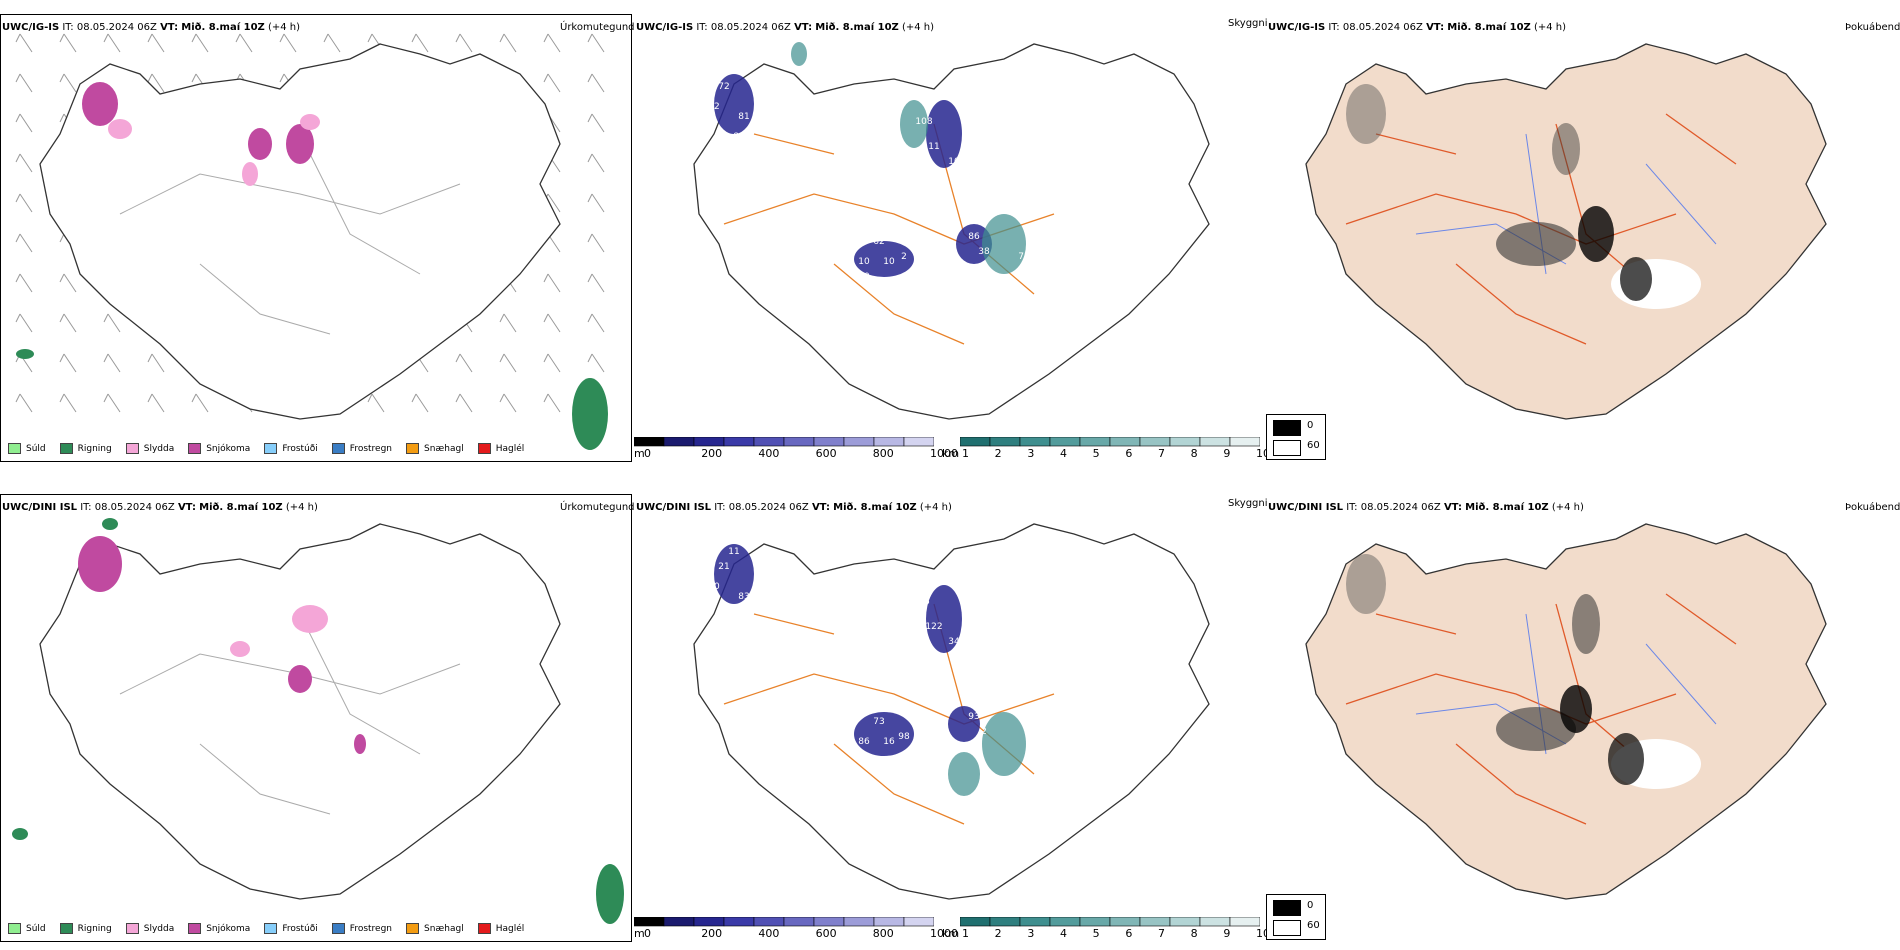  I want to click on colorbar-tick: 400, so click(769, 453).